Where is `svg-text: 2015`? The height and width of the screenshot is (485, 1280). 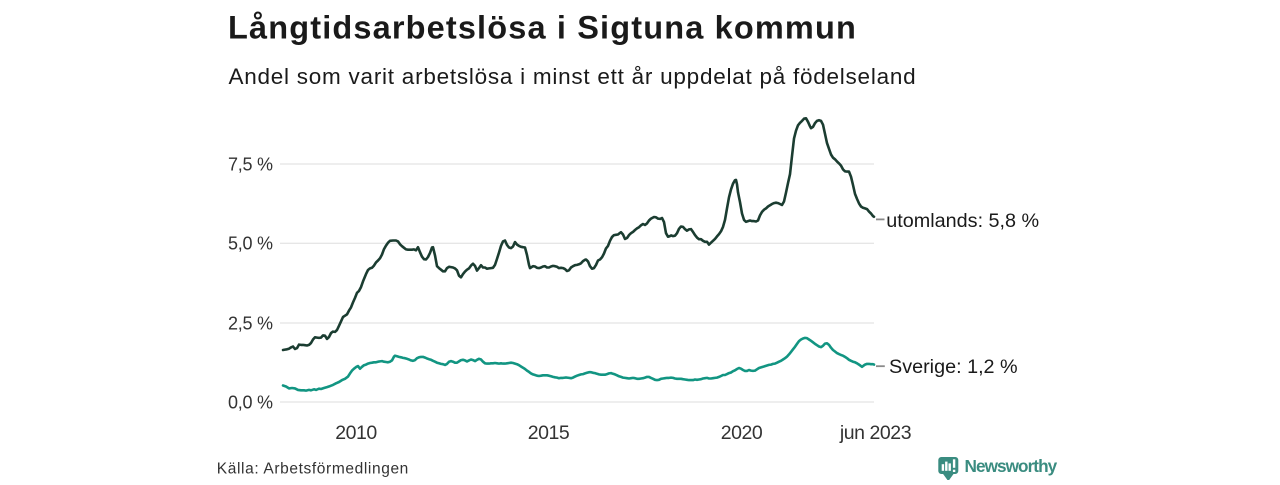
svg-text: 2015 is located at coordinates (549, 433).